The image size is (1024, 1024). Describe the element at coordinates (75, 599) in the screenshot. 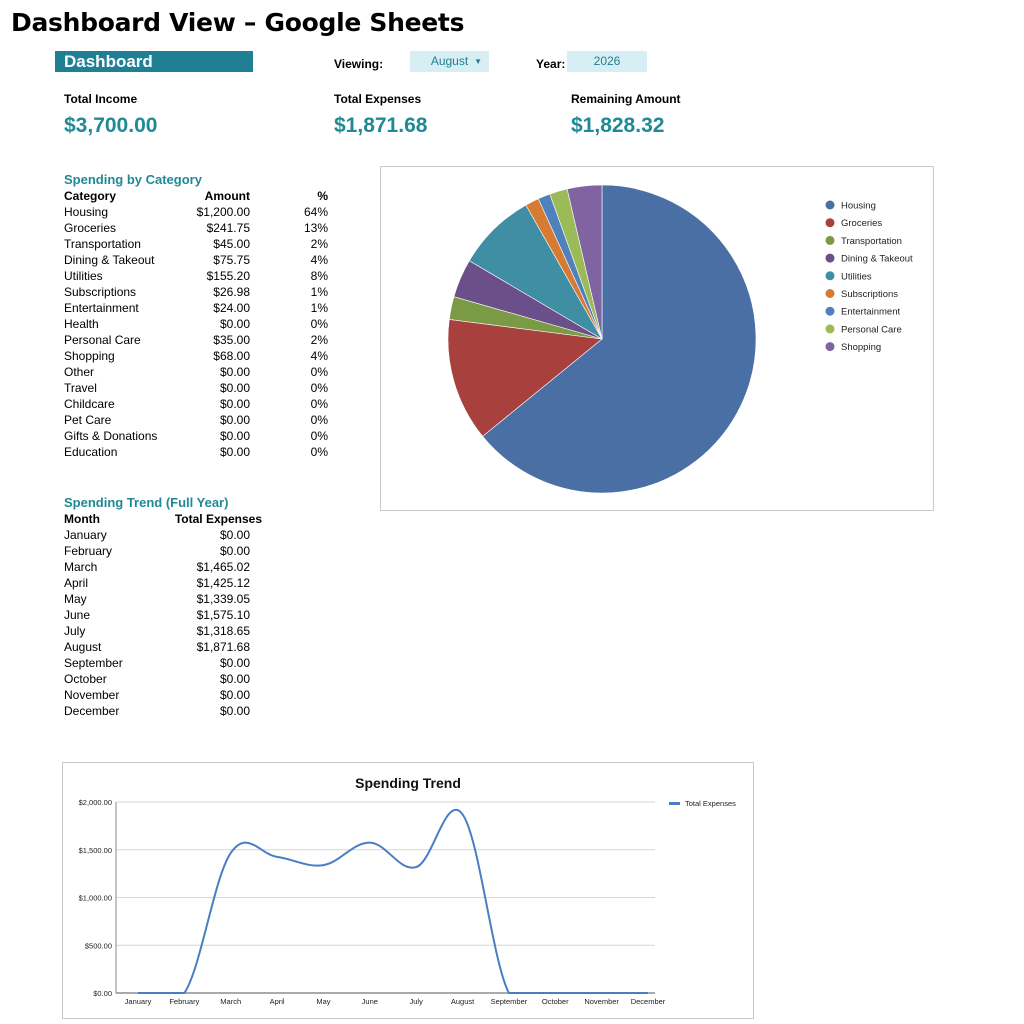

I see `trend-month: May` at that location.